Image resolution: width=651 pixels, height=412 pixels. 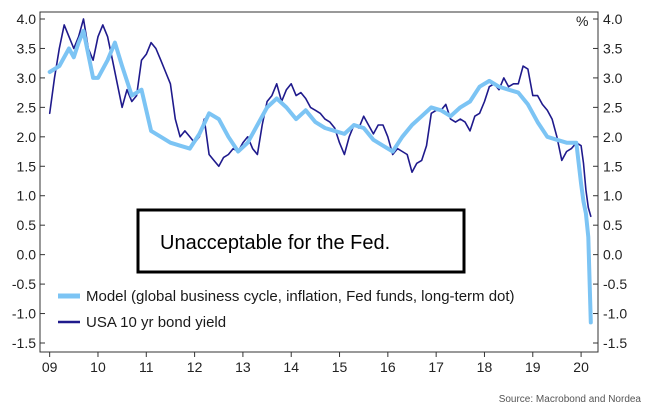 What do you see at coordinates (24, 284) in the screenshot?
I see `y-tick-label-left: -0.5` at bounding box center [24, 284].